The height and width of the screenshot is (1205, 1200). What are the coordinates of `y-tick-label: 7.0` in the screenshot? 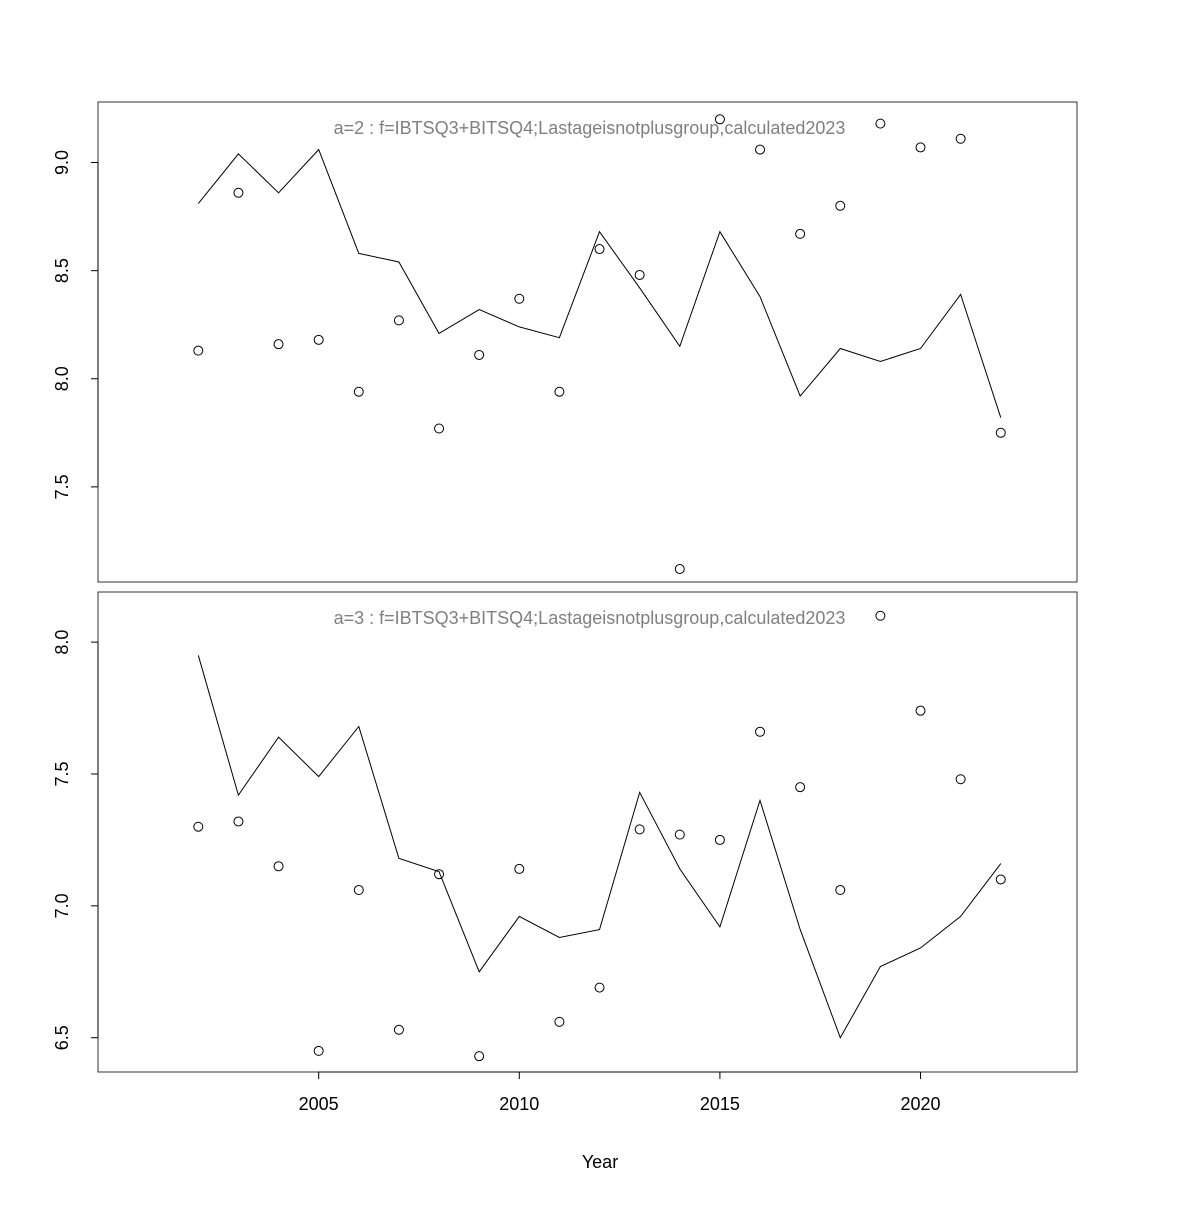 It's located at (62, 905).